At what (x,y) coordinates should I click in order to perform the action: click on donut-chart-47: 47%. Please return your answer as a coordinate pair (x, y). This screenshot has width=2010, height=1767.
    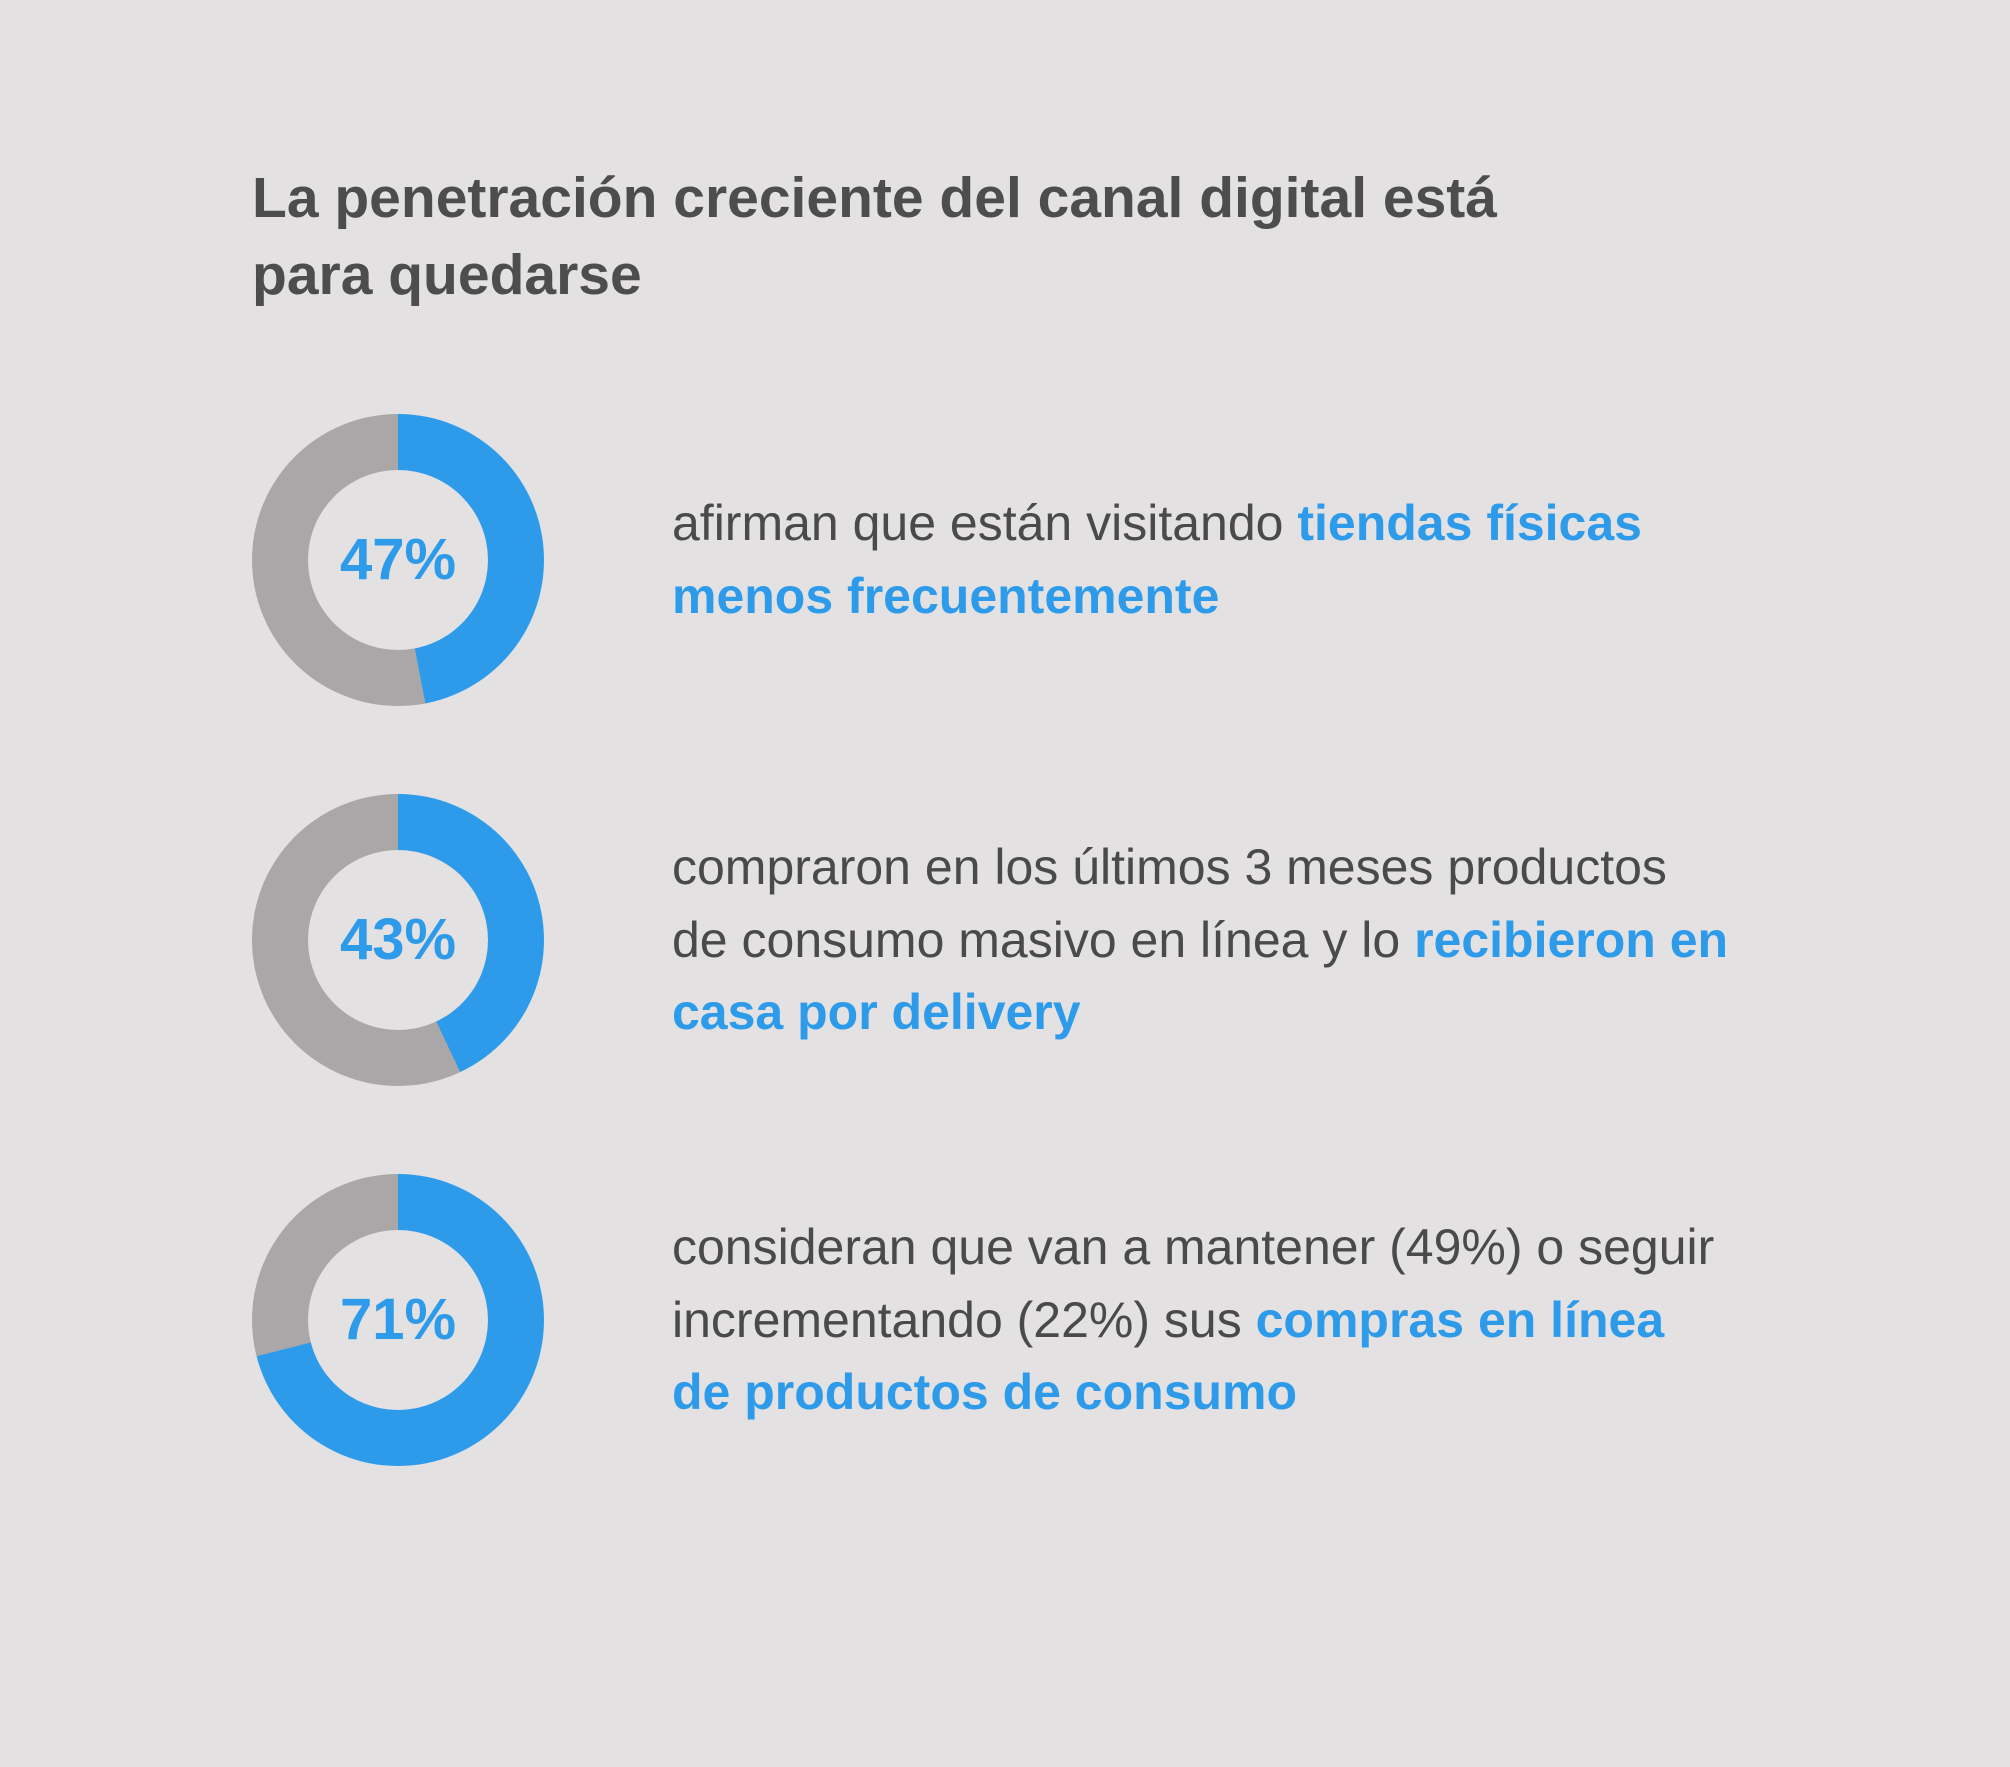
    Looking at the image, I should click on (398, 559).